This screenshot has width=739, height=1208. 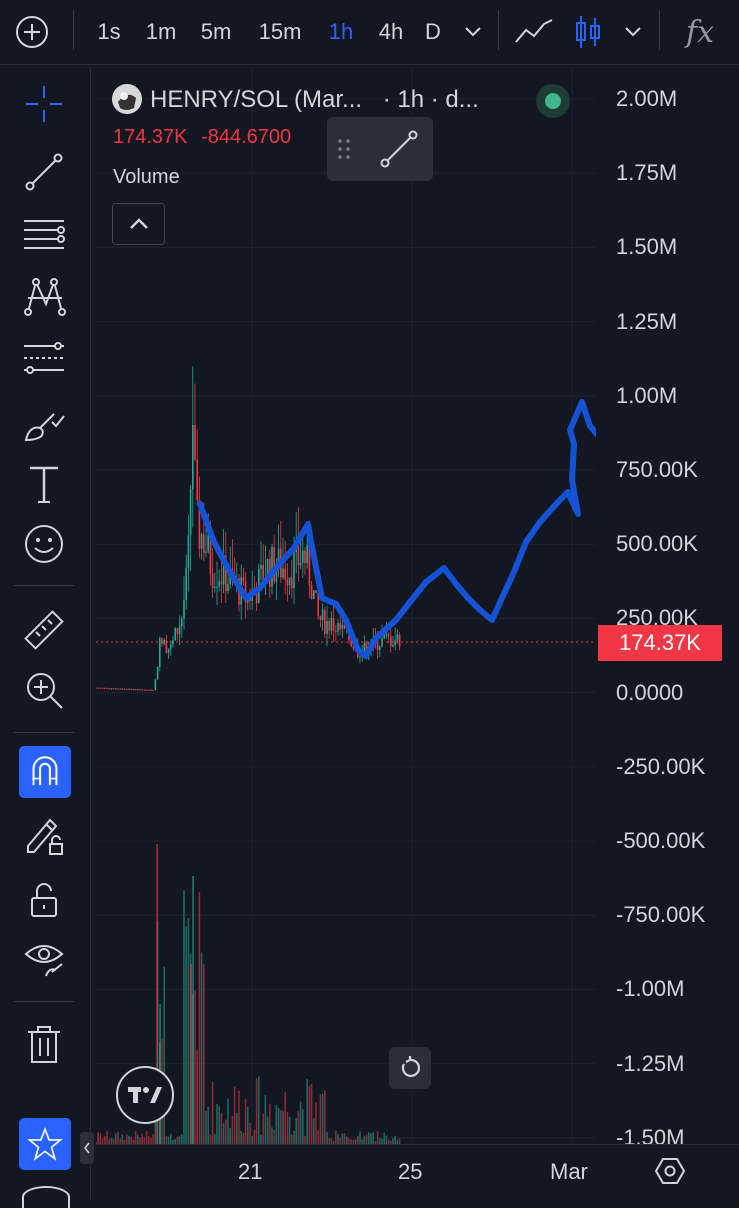 I want to click on line-style-button, so click(x=399, y=151).